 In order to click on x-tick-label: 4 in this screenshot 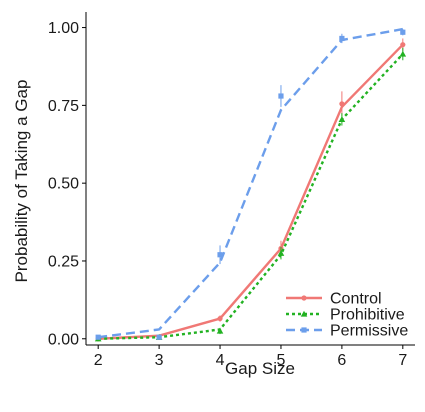, I will do `click(220, 360)`.